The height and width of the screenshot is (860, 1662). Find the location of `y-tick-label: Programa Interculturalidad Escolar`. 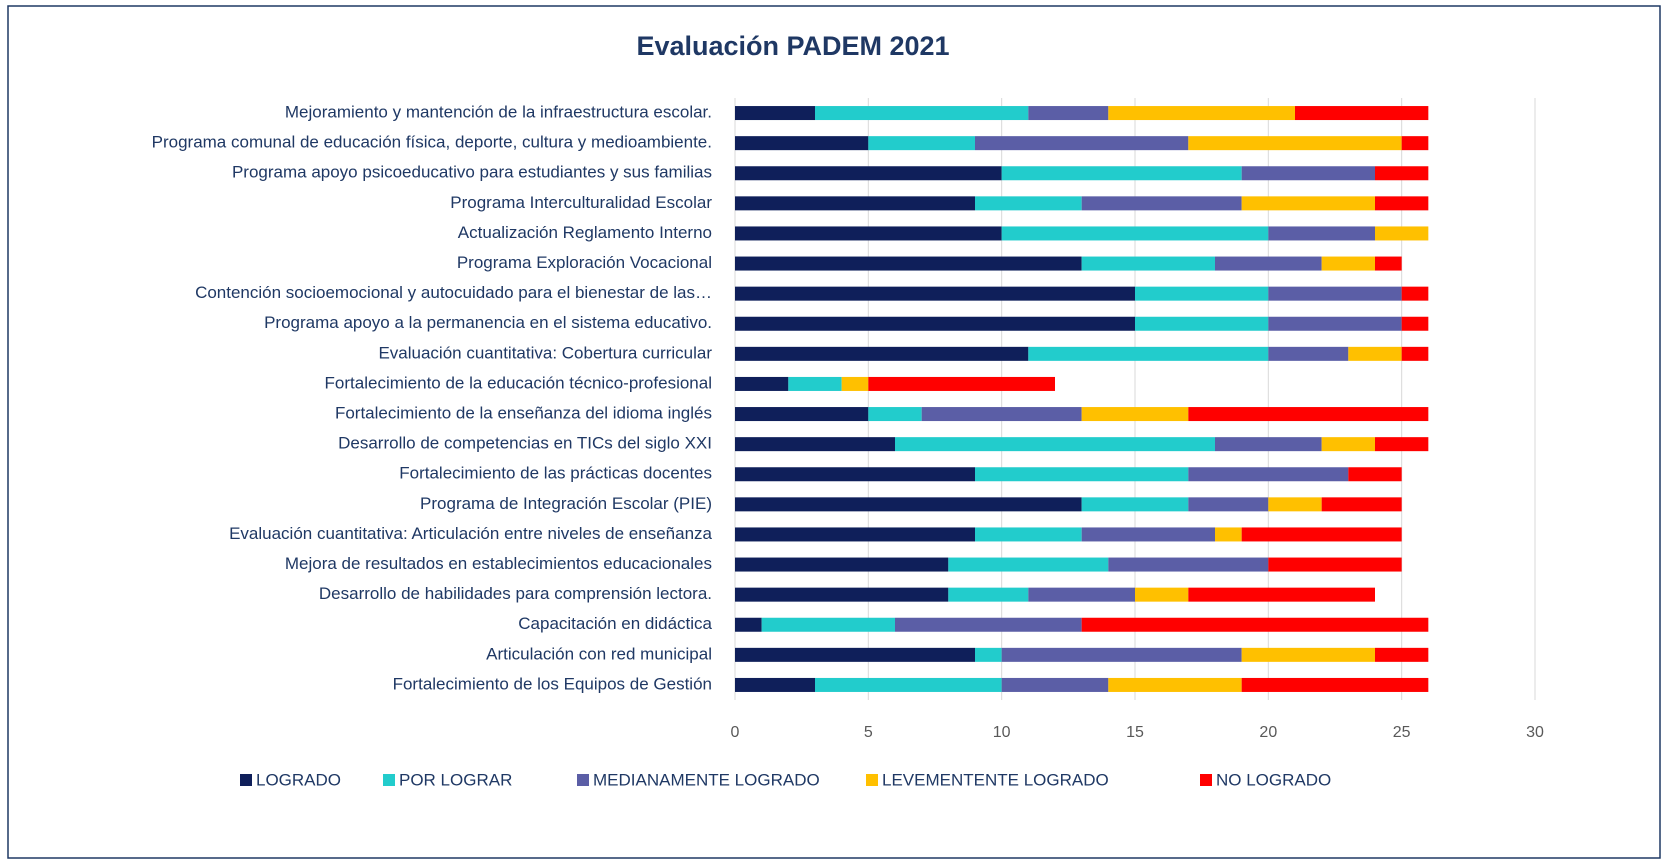

y-tick-label: Programa Interculturalidad Escolar is located at coordinates (581, 202).